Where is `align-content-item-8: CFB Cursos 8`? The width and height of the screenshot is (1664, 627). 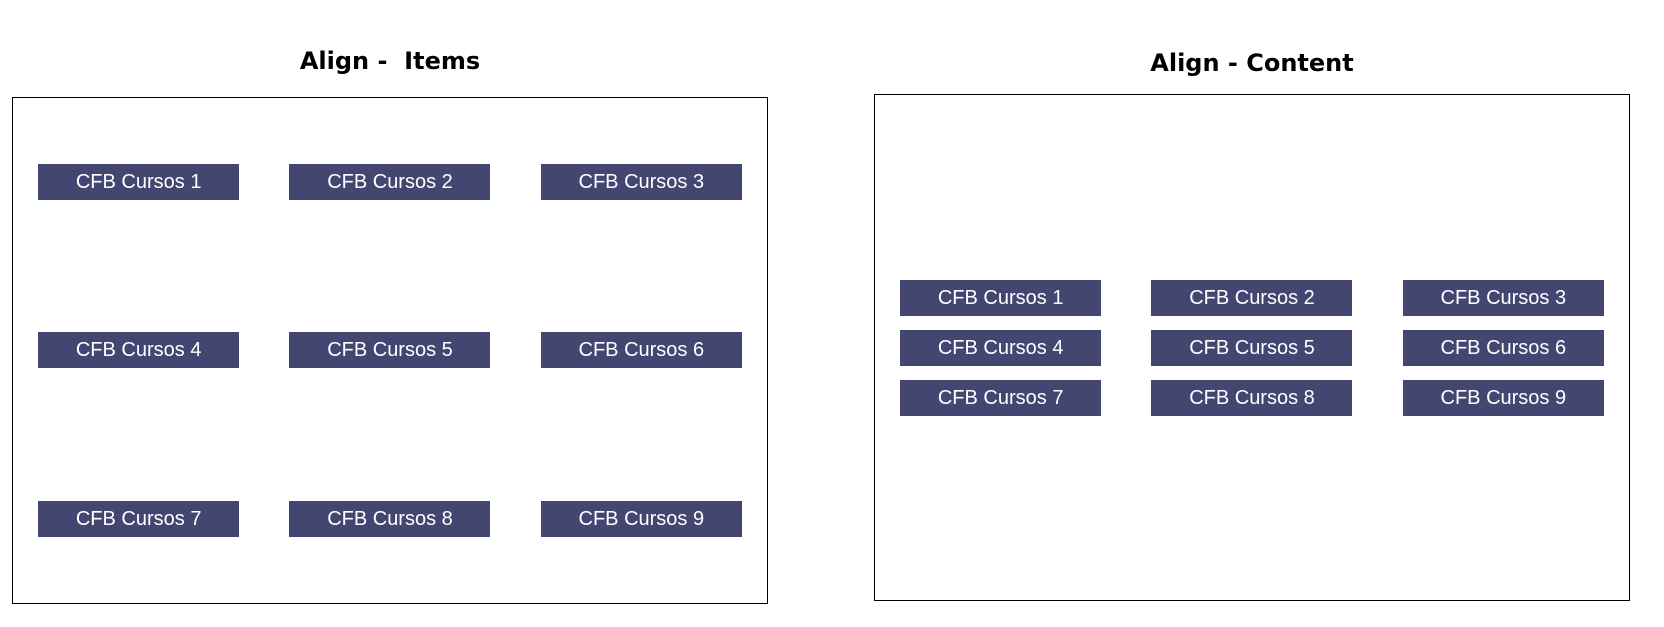
align-content-item-8: CFB Cursos 8 is located at coordinates (1252, 397).